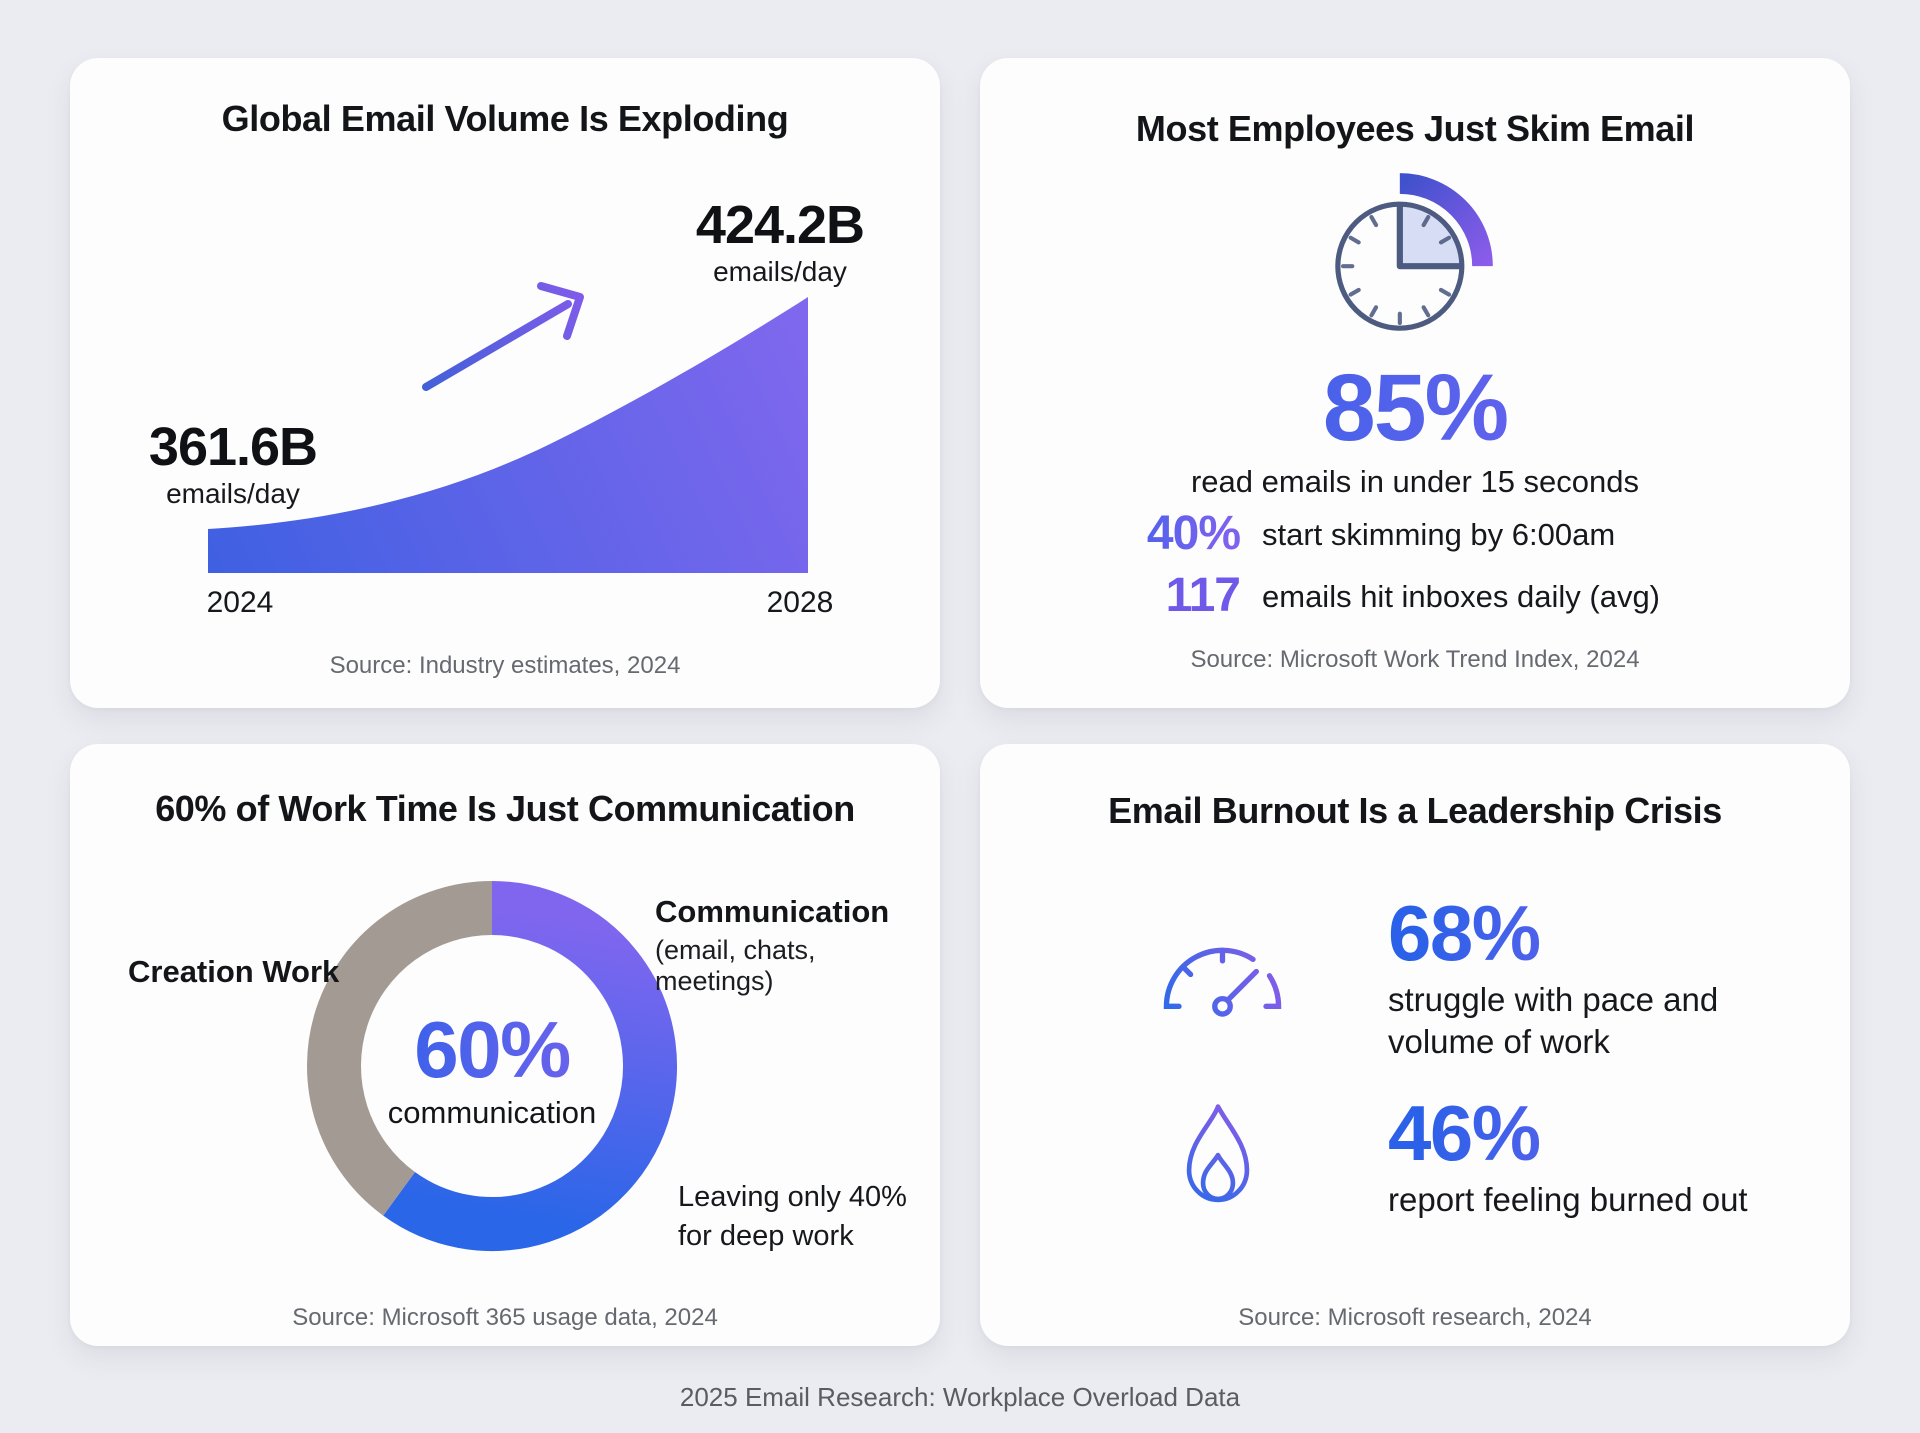  What do you see at coordinates (1150, 533) in the screenshot?
I see `stat-value: 40%` at bounding box center [1150, 533].